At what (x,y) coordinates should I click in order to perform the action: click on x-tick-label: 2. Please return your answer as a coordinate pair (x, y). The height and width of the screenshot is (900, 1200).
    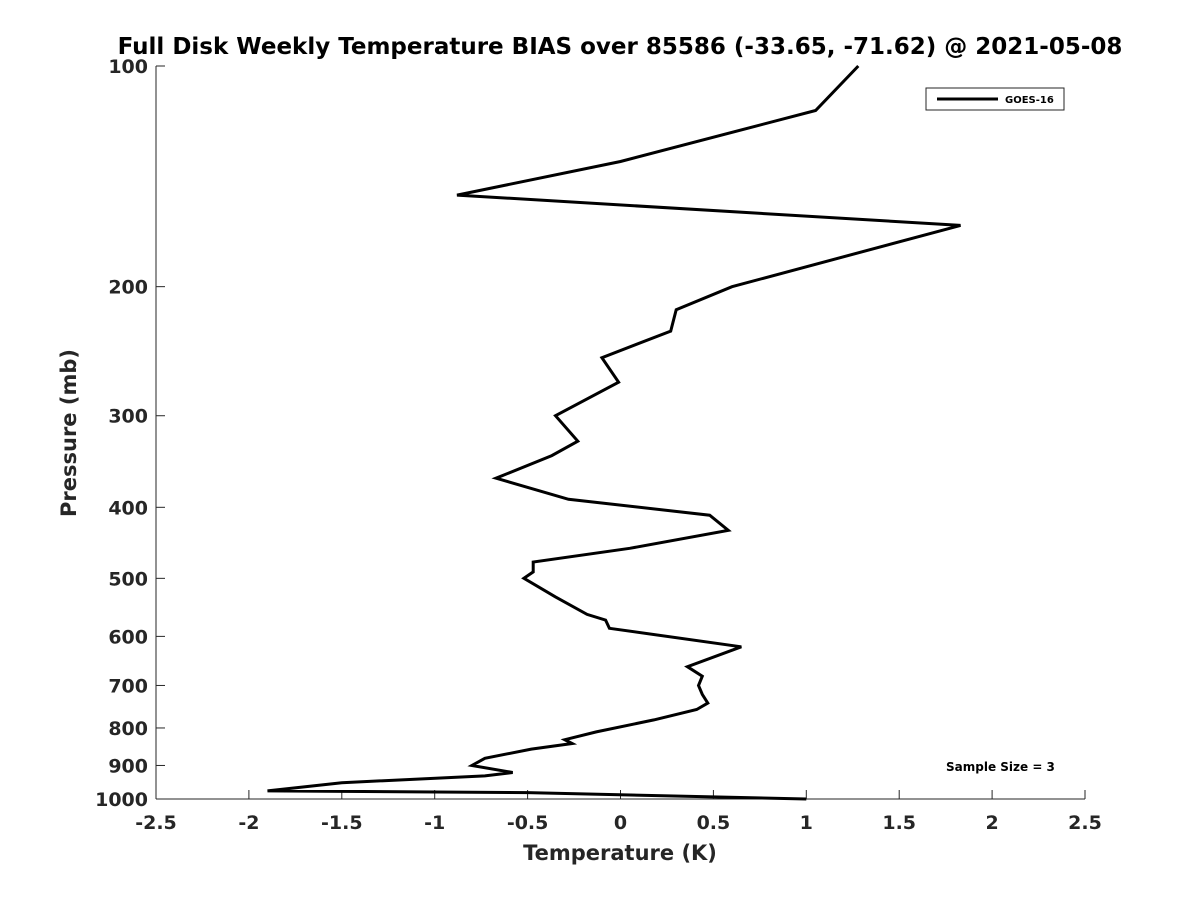
    Looking at the image, I should click on (991, 823).